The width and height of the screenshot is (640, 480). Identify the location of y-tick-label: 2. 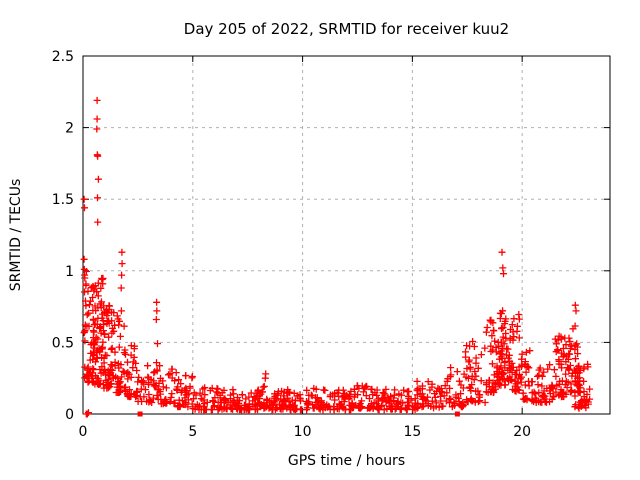
(69, 129).